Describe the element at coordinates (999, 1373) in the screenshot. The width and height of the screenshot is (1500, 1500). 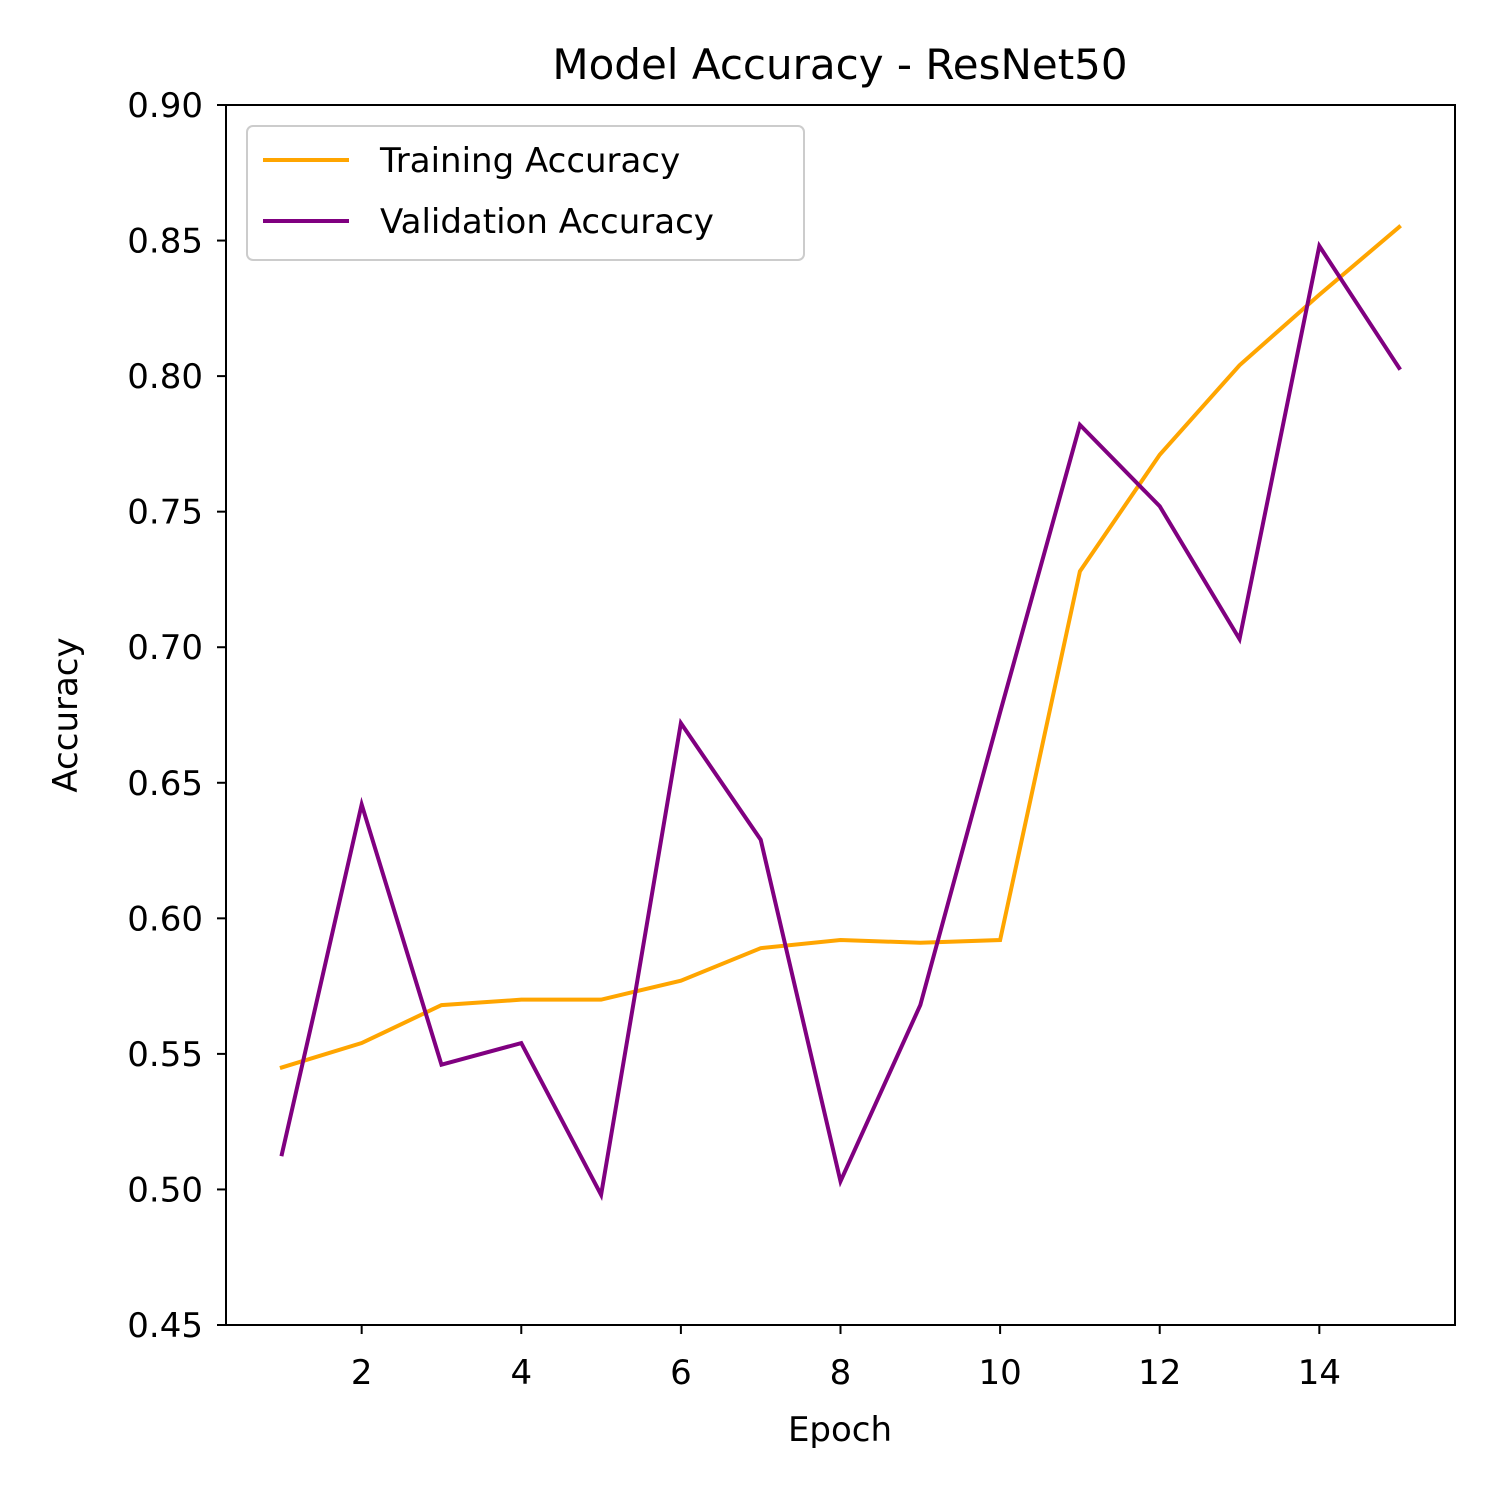
I see `x-tick-label: 10` at that location.